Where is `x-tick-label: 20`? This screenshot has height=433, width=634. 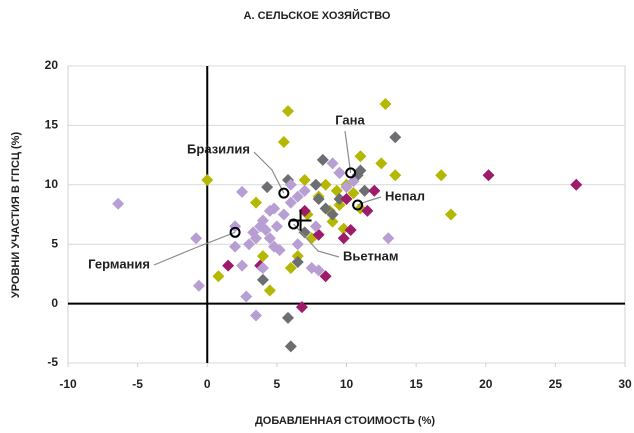 x-tick-label: 20 is located at coordinates (486, 384).